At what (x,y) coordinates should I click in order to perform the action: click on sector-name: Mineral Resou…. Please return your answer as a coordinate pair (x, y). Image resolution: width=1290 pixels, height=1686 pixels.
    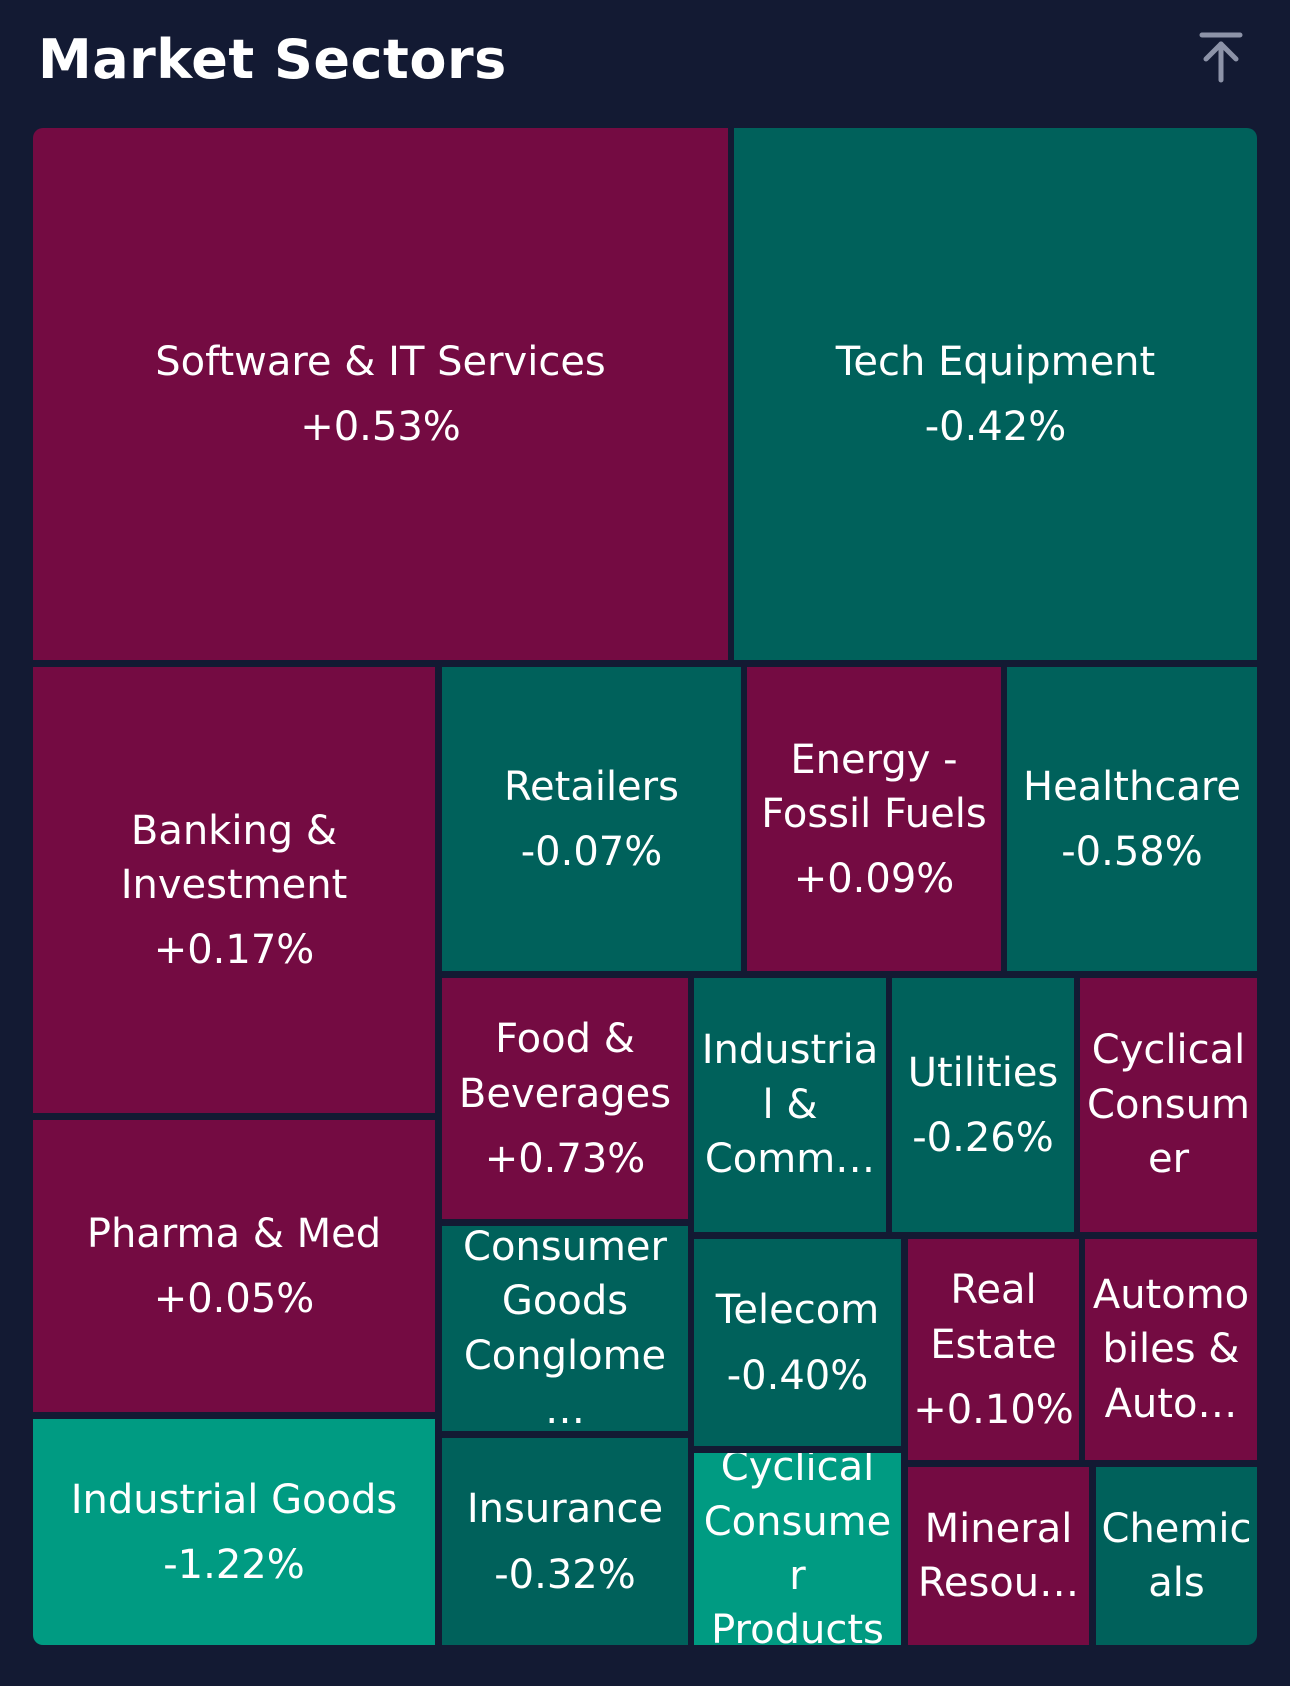
    Looking at the image, I should click on (998, 1555).